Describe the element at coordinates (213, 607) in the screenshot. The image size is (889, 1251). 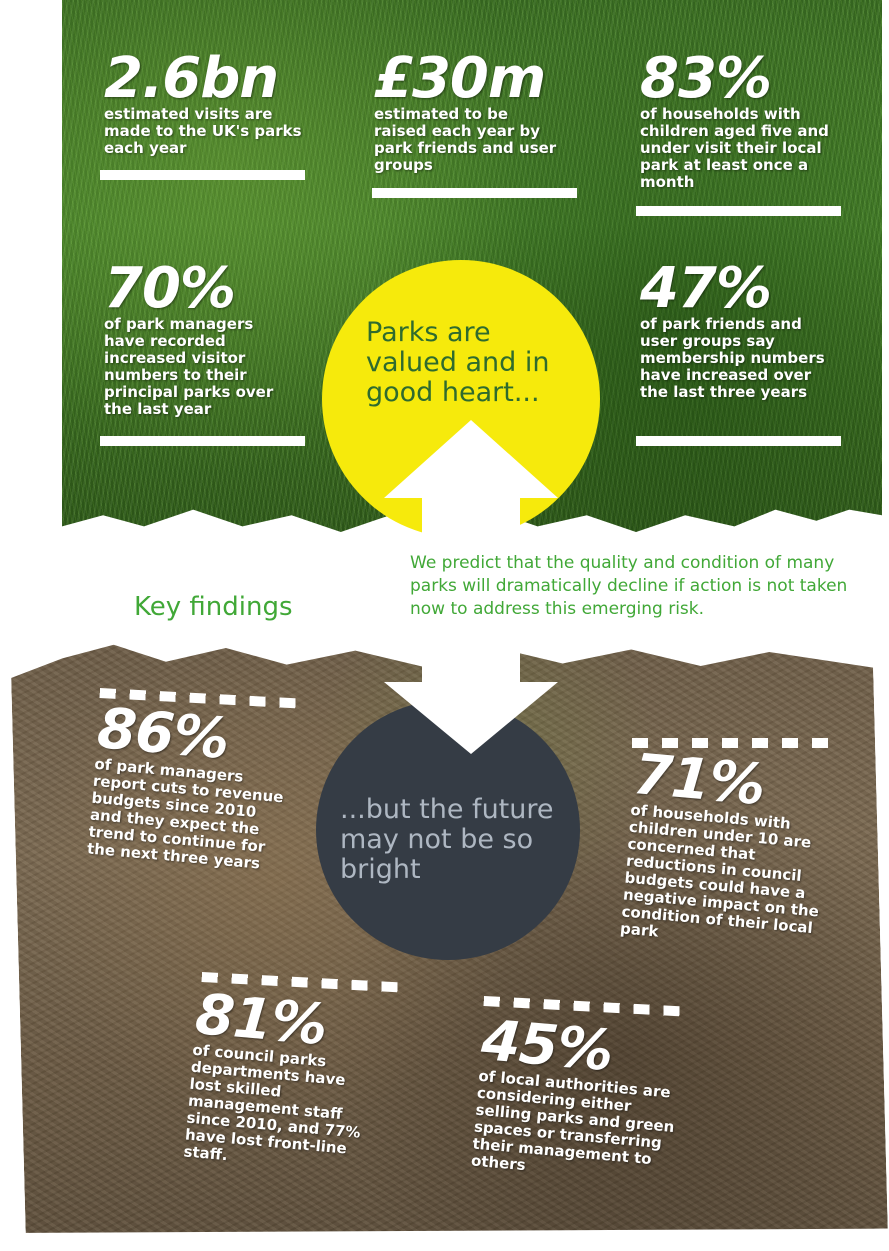
I see `section-heading: Key findings` at that location.